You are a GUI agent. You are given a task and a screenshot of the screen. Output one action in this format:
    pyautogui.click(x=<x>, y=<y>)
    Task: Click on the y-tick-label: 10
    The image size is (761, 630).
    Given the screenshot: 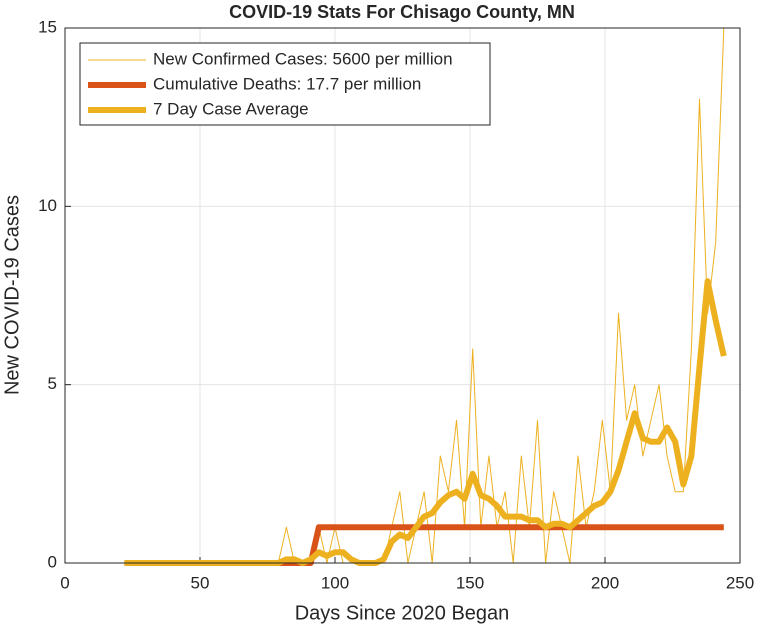 What is the action you would take?
    pyautogui.click(x=47, y=205)
    